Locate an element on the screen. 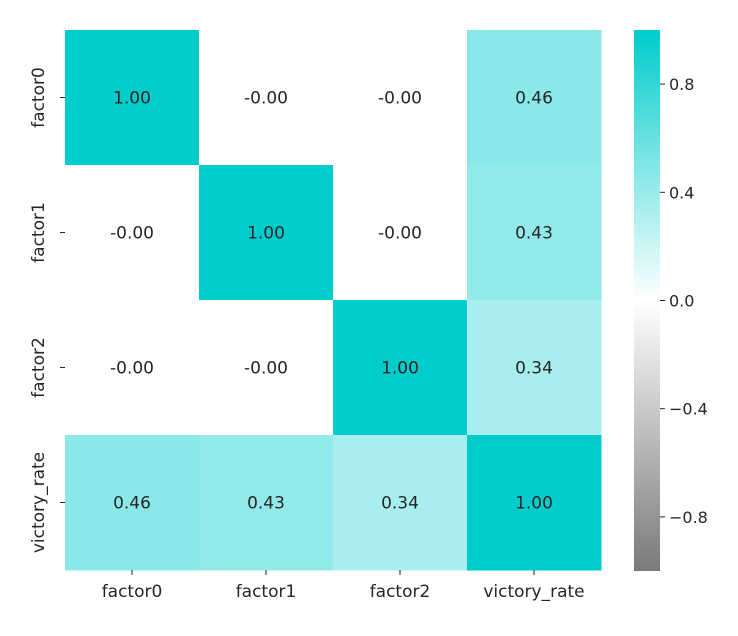 The width and height of the screenshot is (738, 636). colorbar-tick-label: −0.8 is located at coordinates (688, 517).